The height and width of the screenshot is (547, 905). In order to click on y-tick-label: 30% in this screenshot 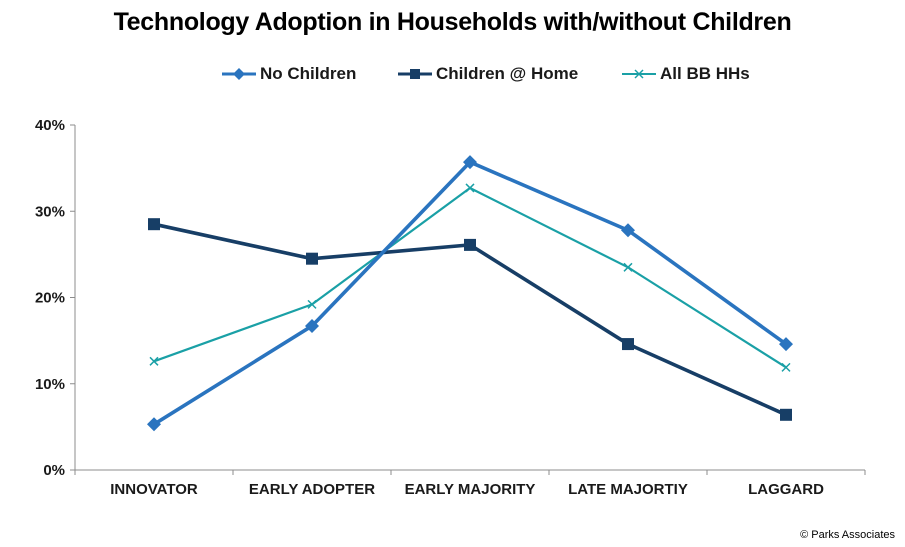, I will do `click(50, 211)`.